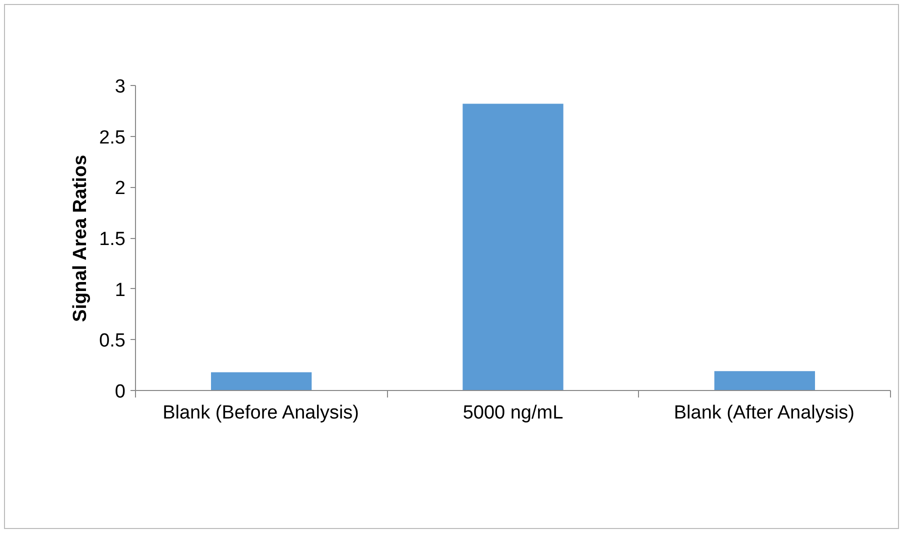 The width and height of the screenshot is (905, 535). What do you see at coordinates (120, 392) in the screenshot?
I see `y-tick-label: 0` at bounding box center [120, 392].